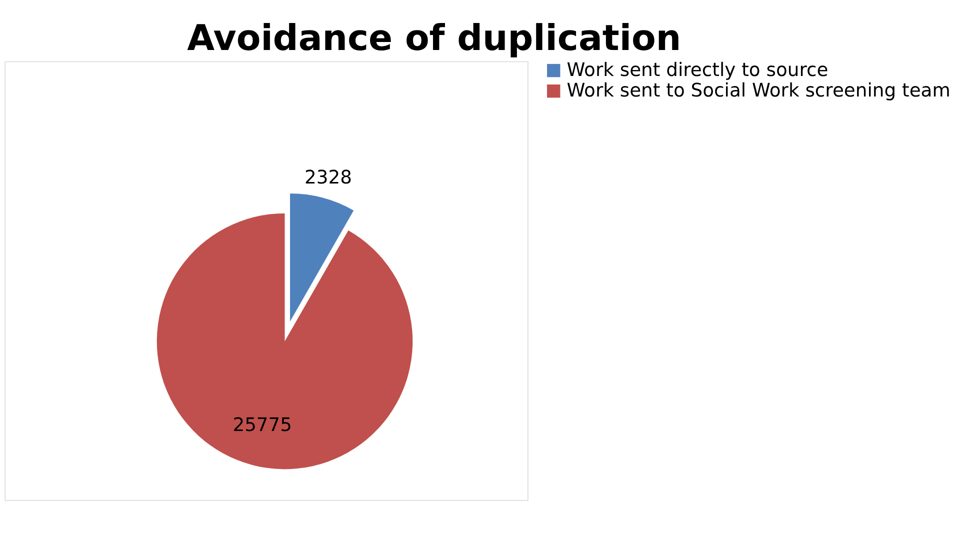 The width and height of the screenshot is (956, 543). What do you see at coordinates (697, 71) in the screenshot?
I see `legend-label: Work sent directly to source` at bounding box center [697, 71].